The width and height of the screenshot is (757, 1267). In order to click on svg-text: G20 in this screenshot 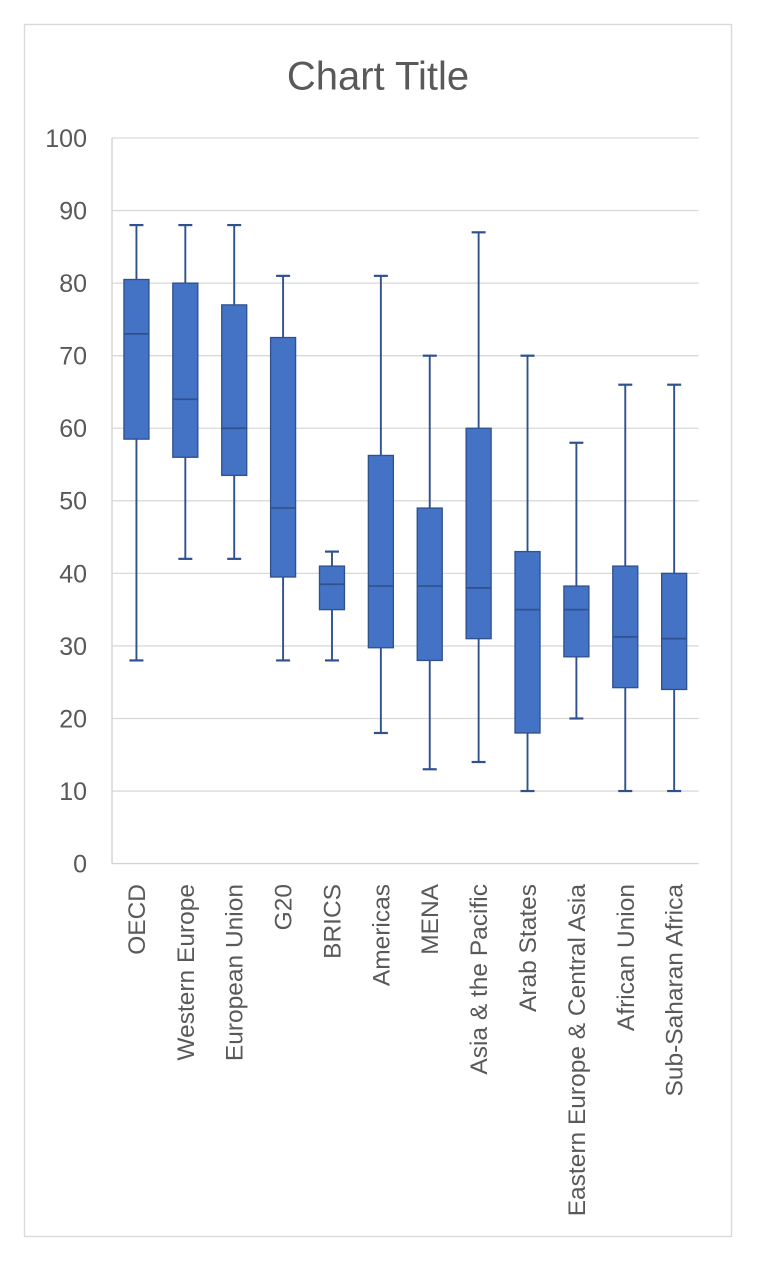, I will do `click(284, 907)`.